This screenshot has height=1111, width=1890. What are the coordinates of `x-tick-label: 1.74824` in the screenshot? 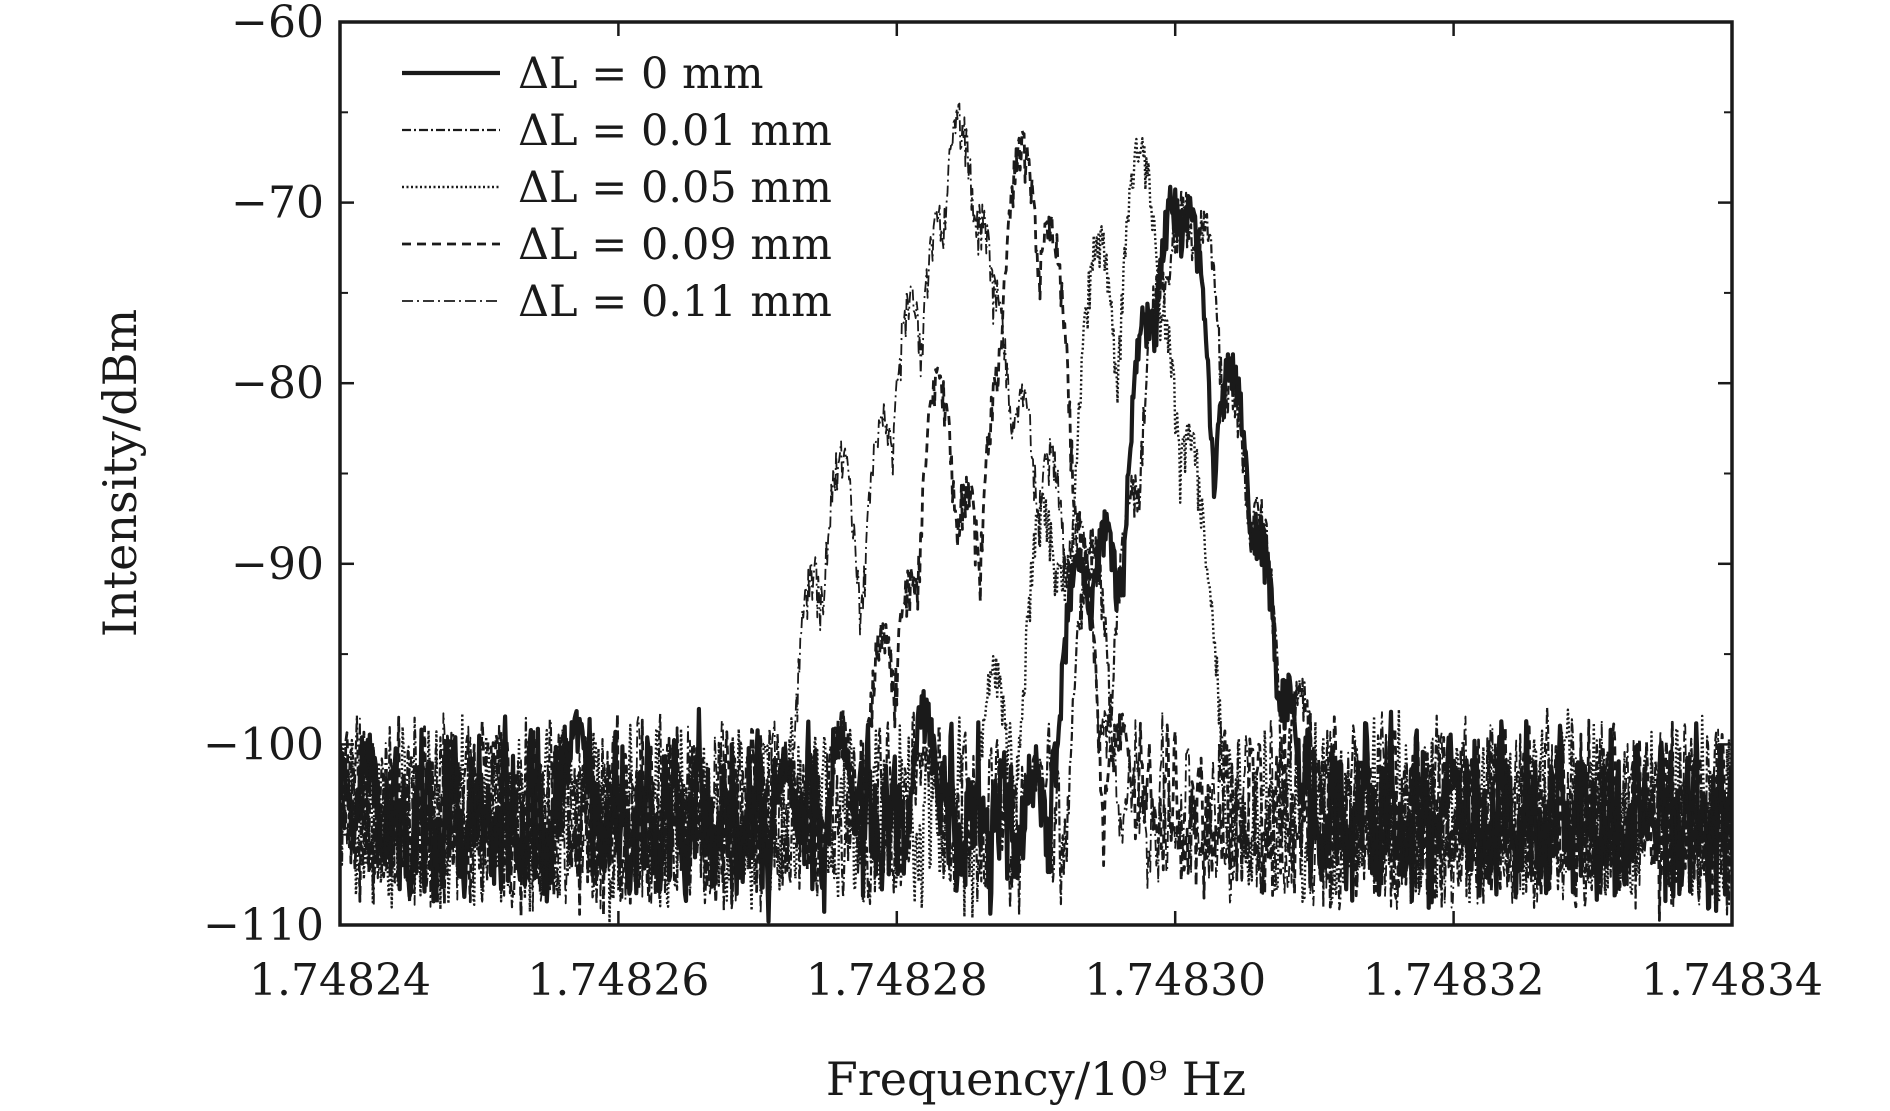 It's located at (340, 980).